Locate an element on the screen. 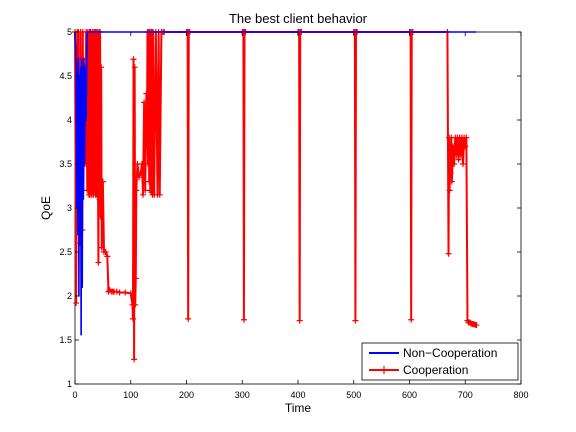  x-tick-label: 100 is located at coordinates (130, 395).